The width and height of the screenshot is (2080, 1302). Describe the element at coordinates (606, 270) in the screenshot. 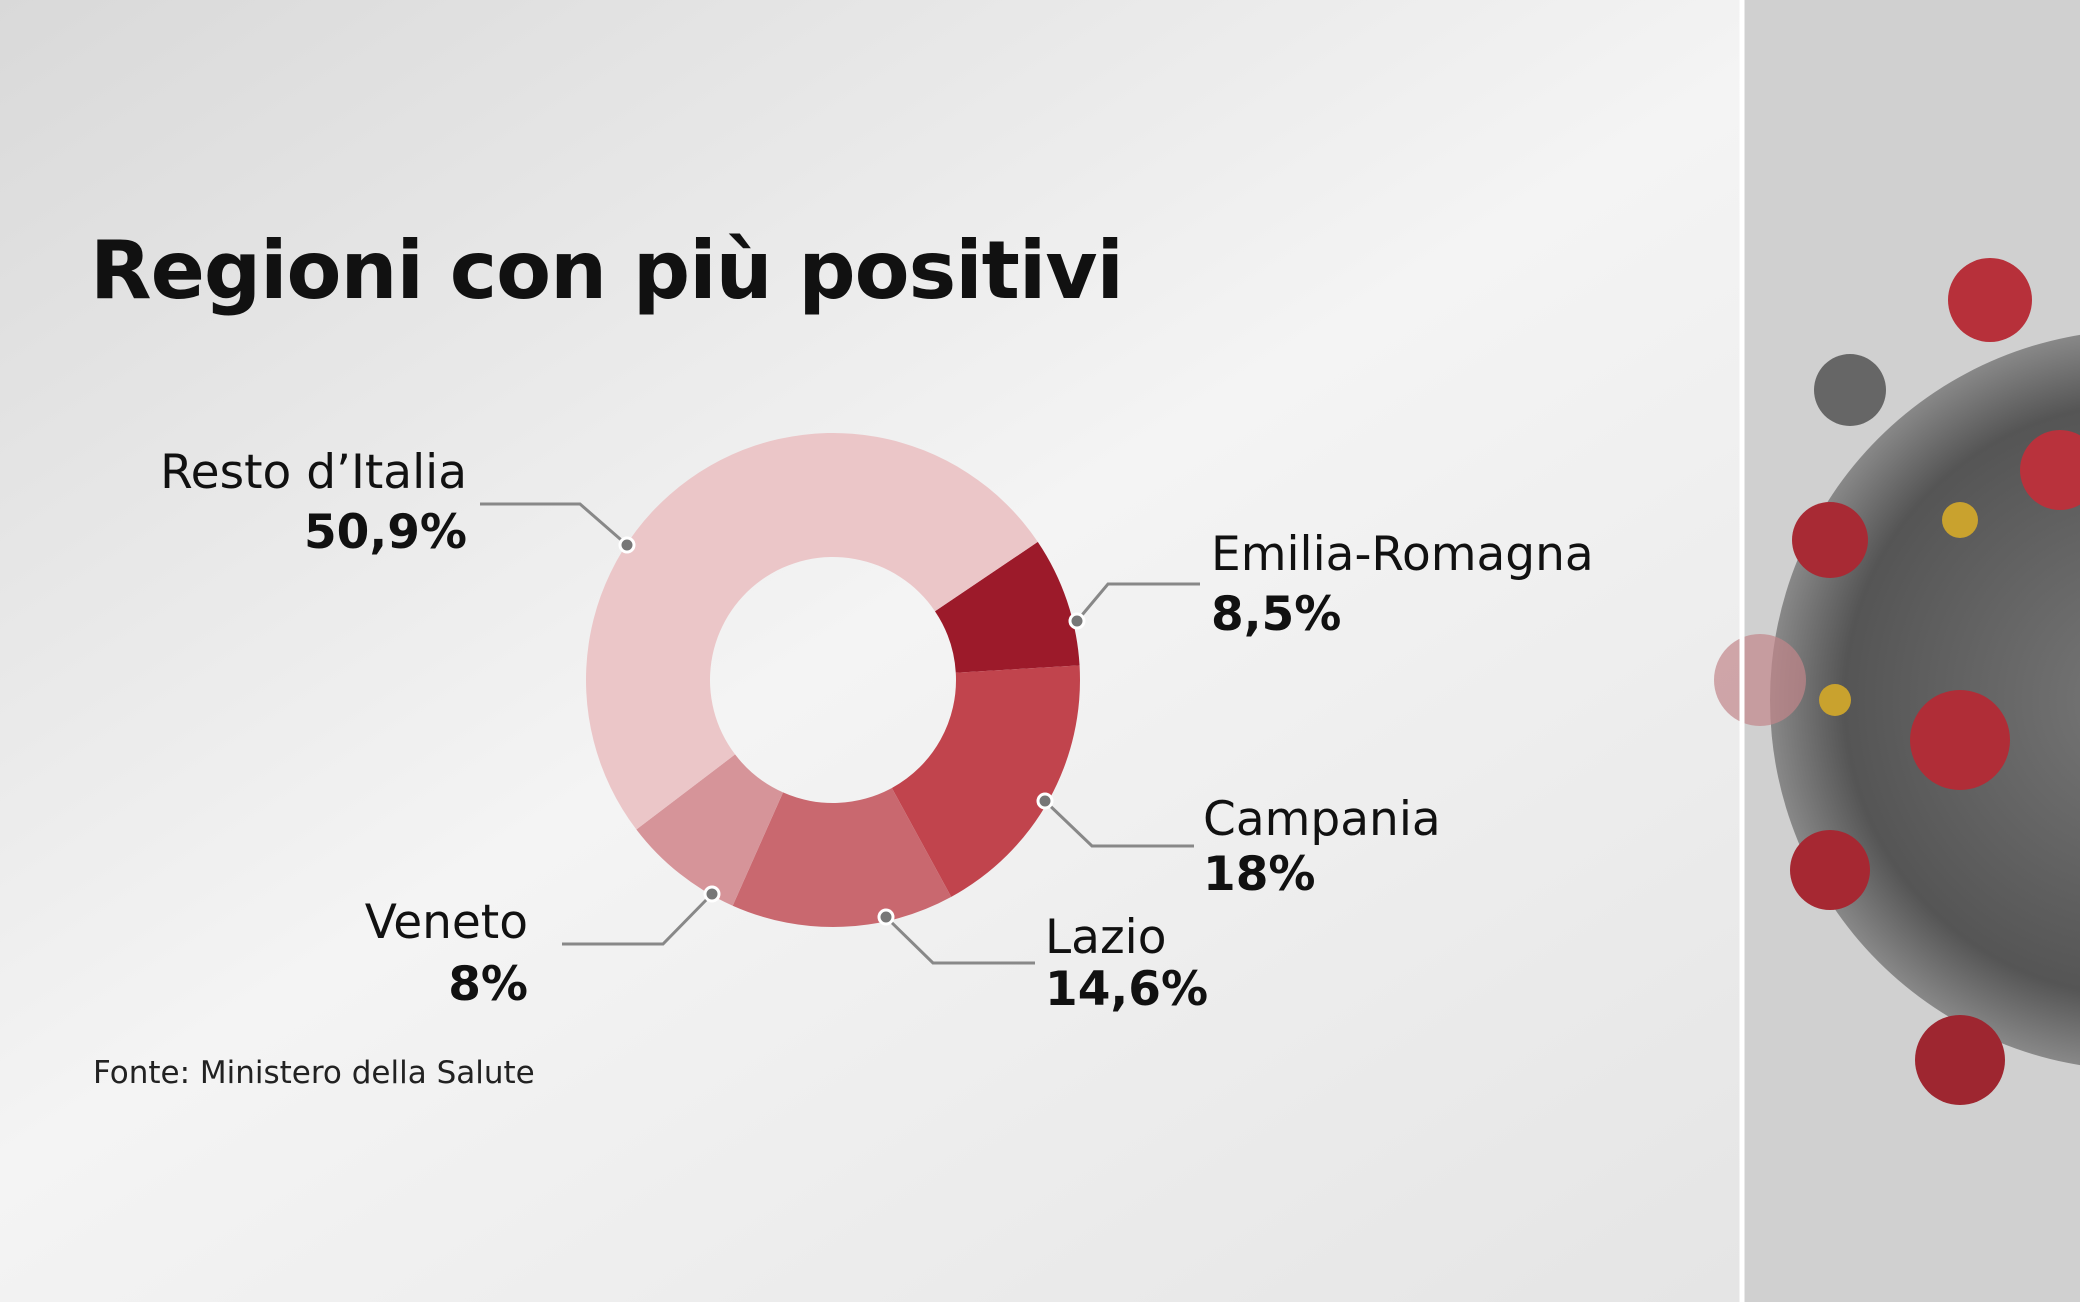

I see `chart-title: Regioni con più positivi` at that location.